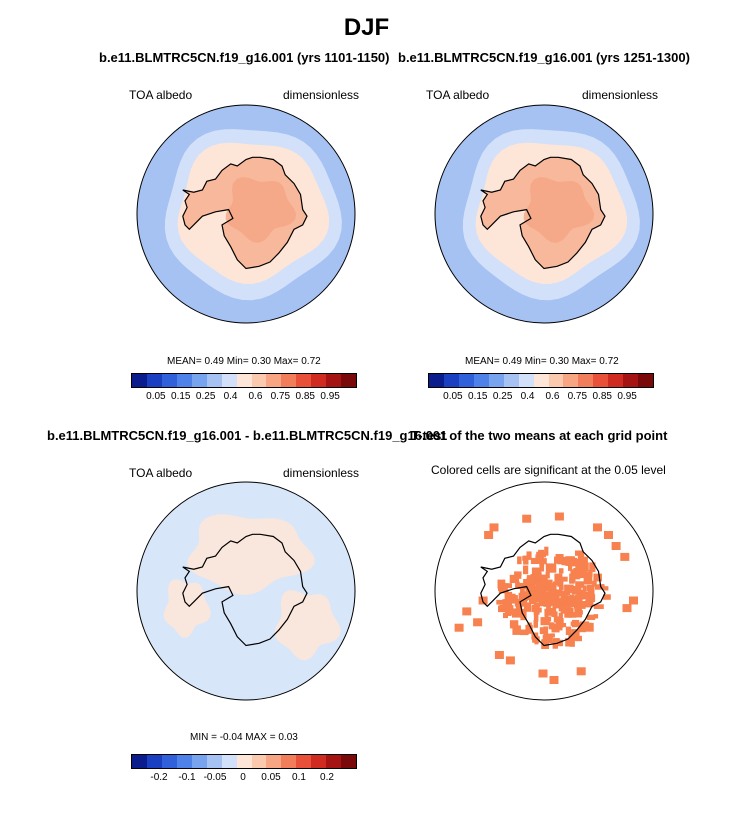 Image resolution: width=733 pixels, height=816 pixels. I want to click on panel-4-map, so click(544, 591).